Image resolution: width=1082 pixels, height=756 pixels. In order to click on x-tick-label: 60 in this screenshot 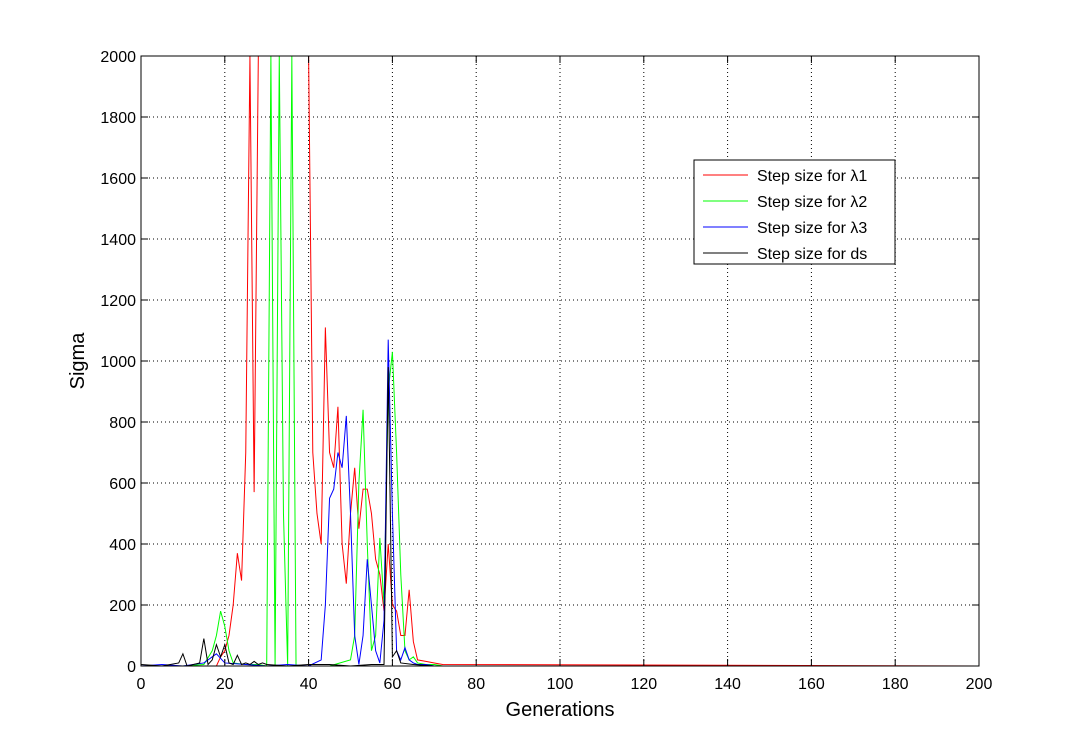, I will do `click(393, 684)`.